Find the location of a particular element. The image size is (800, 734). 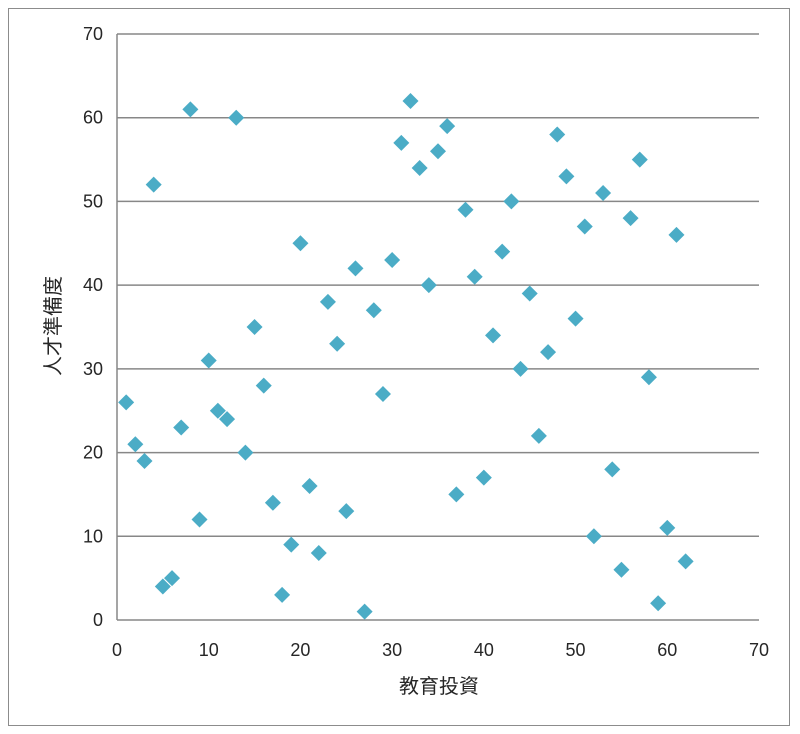

y-tick-label: 20 is located at coordinates (93, 453).